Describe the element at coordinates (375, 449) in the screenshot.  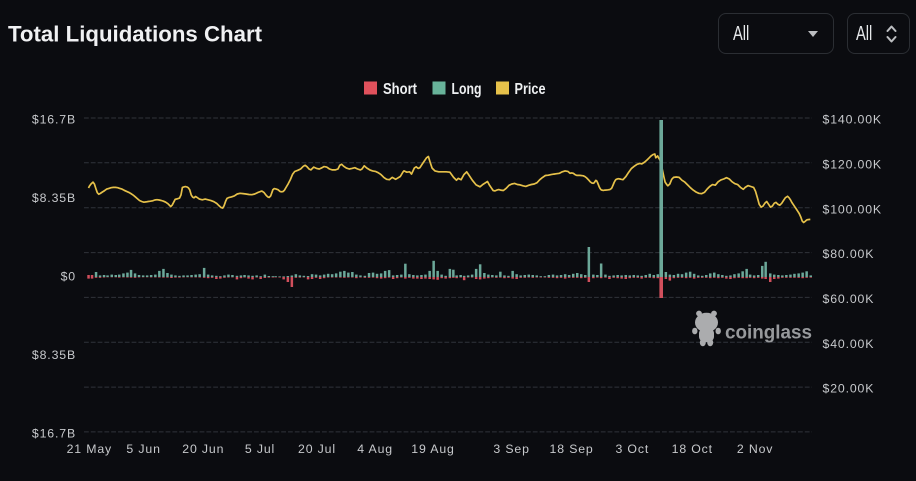
I see `svg-text: 4 Aug` at that location.